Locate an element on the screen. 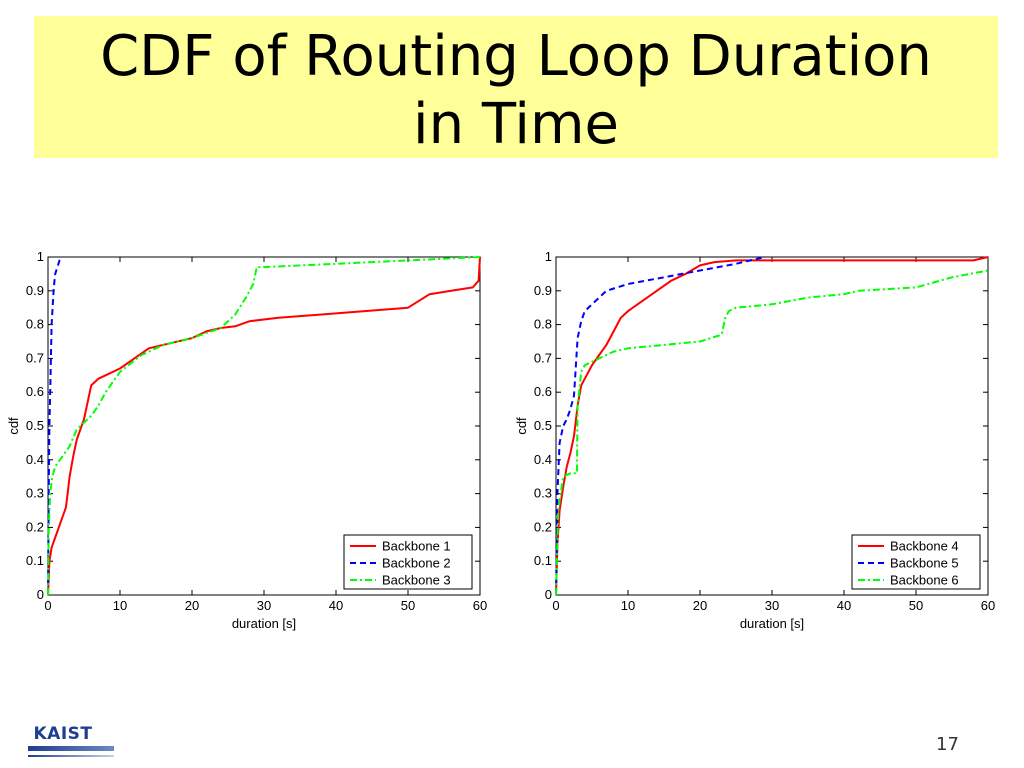  legend-label: Backbone 3 is located at coordinates (416, 580).